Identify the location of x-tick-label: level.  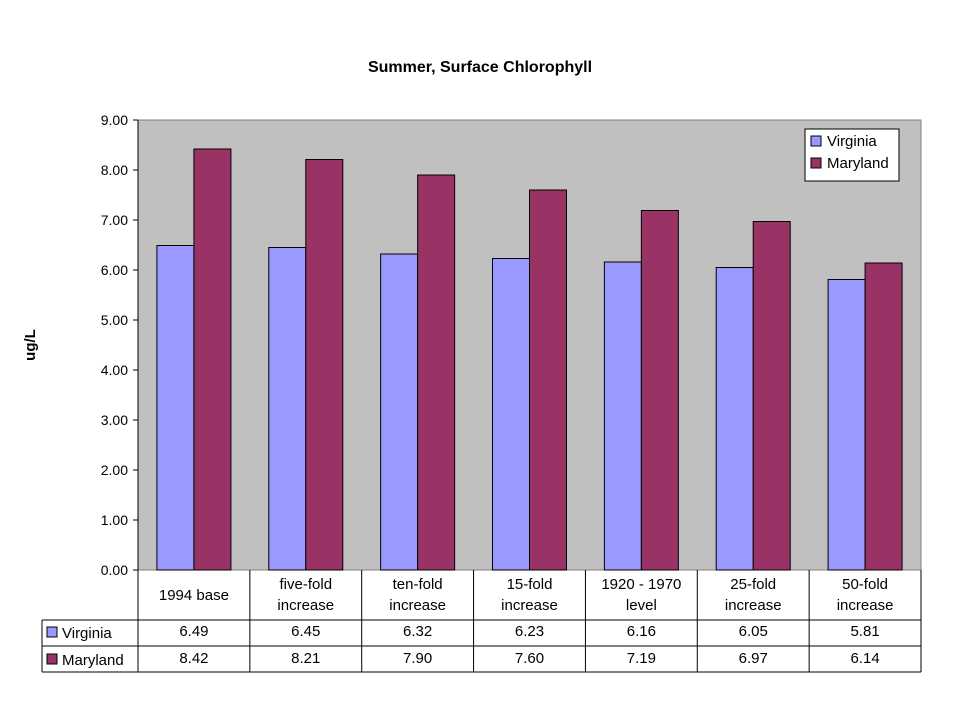
(641, 605).